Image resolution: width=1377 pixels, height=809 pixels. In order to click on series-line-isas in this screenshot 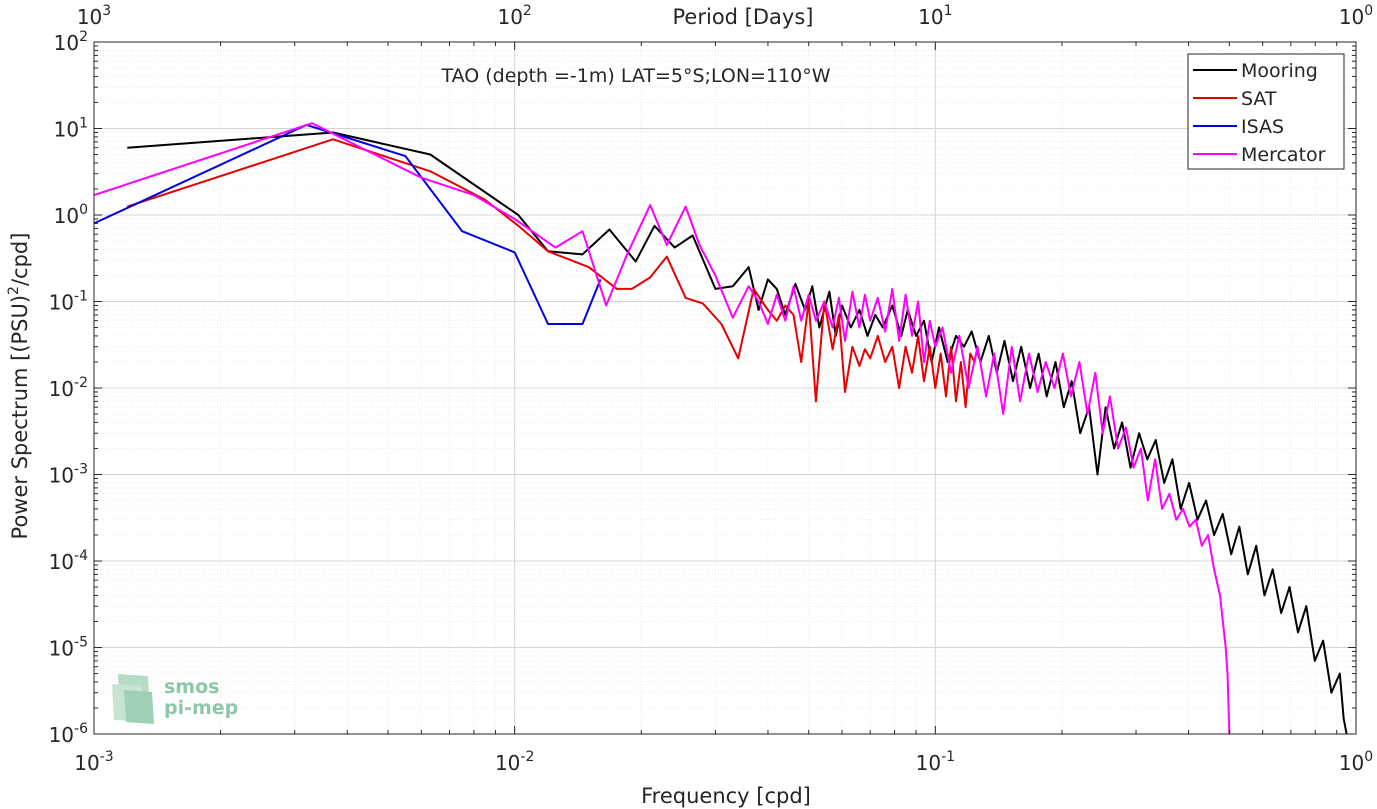, I will do `click(347, 224)`.